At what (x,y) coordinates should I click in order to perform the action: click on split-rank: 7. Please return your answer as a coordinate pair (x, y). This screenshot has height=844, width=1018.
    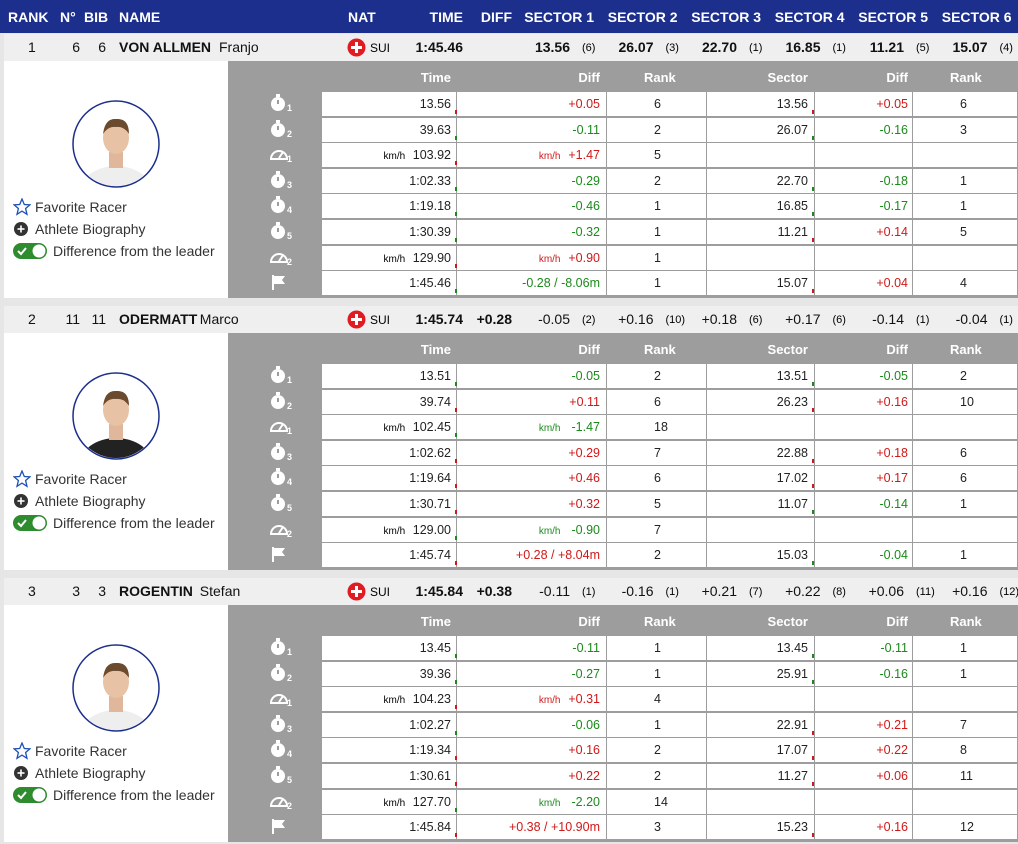
    Looking at the image, I should click on (657, 452).